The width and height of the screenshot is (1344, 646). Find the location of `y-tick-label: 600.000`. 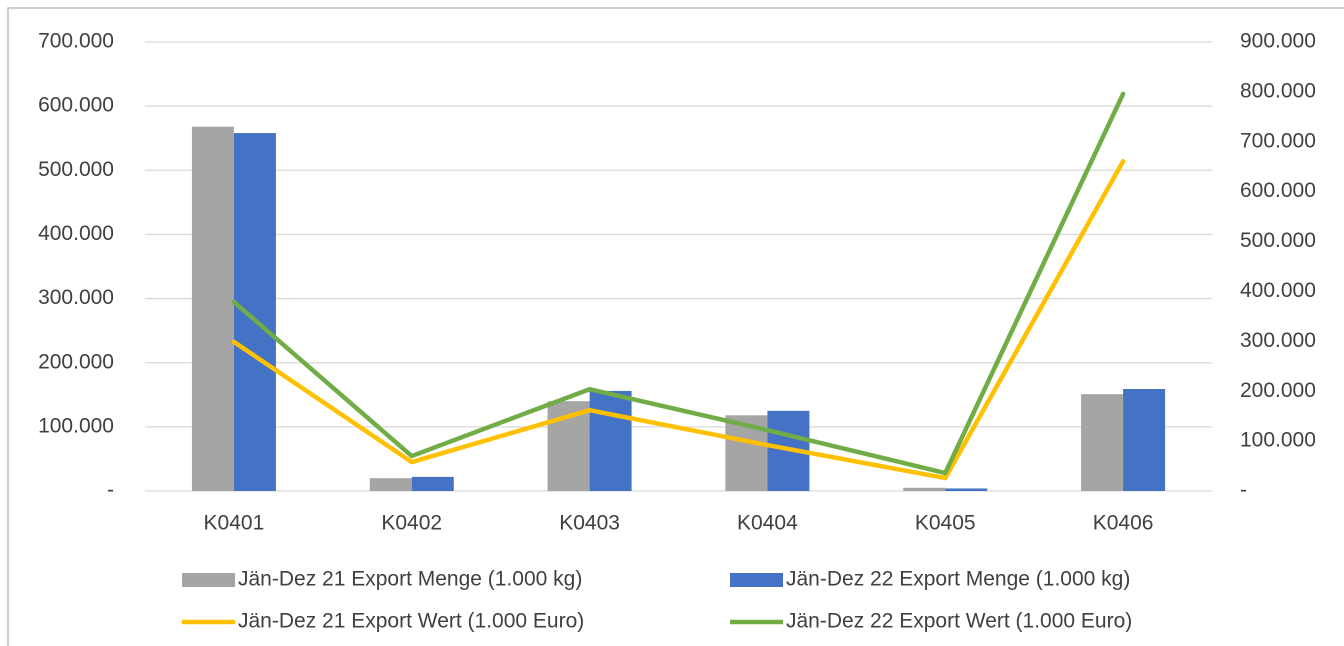

y-tick-label: 600.000 is located at coordinates (76, 105).